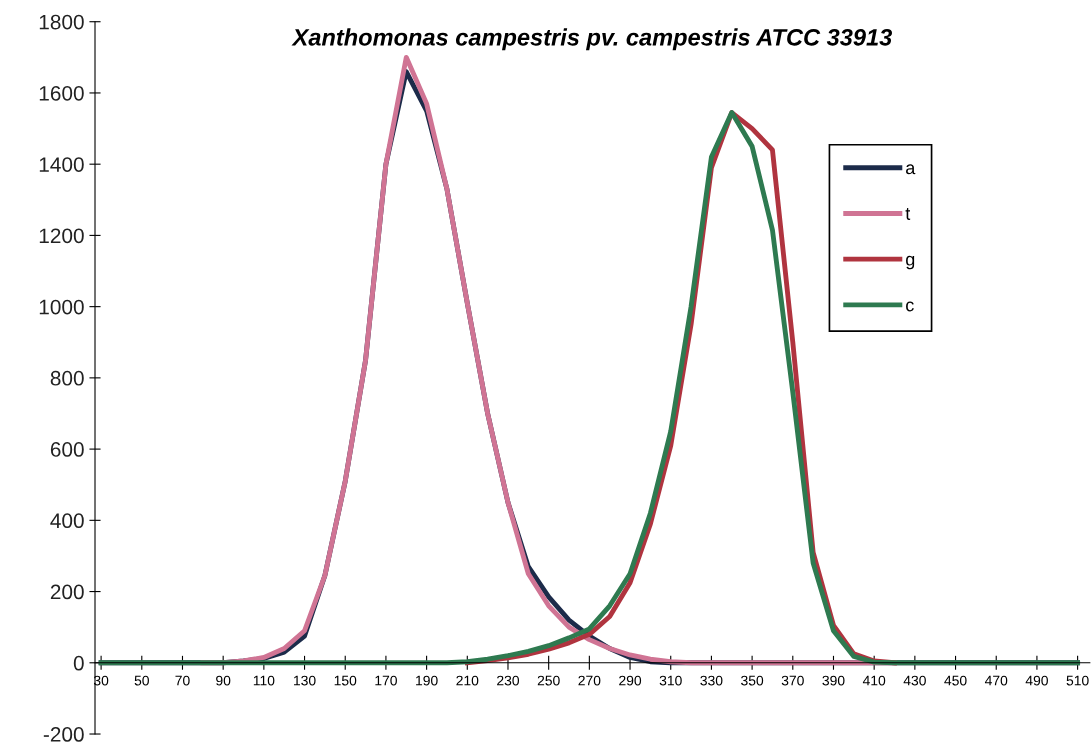  I want to click on x-tick-label: 370, so click(792, 680).